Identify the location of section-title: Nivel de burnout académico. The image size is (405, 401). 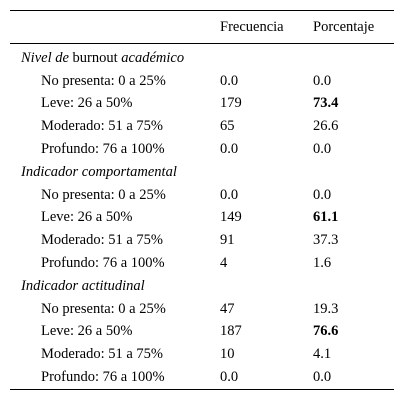
(202, 57).